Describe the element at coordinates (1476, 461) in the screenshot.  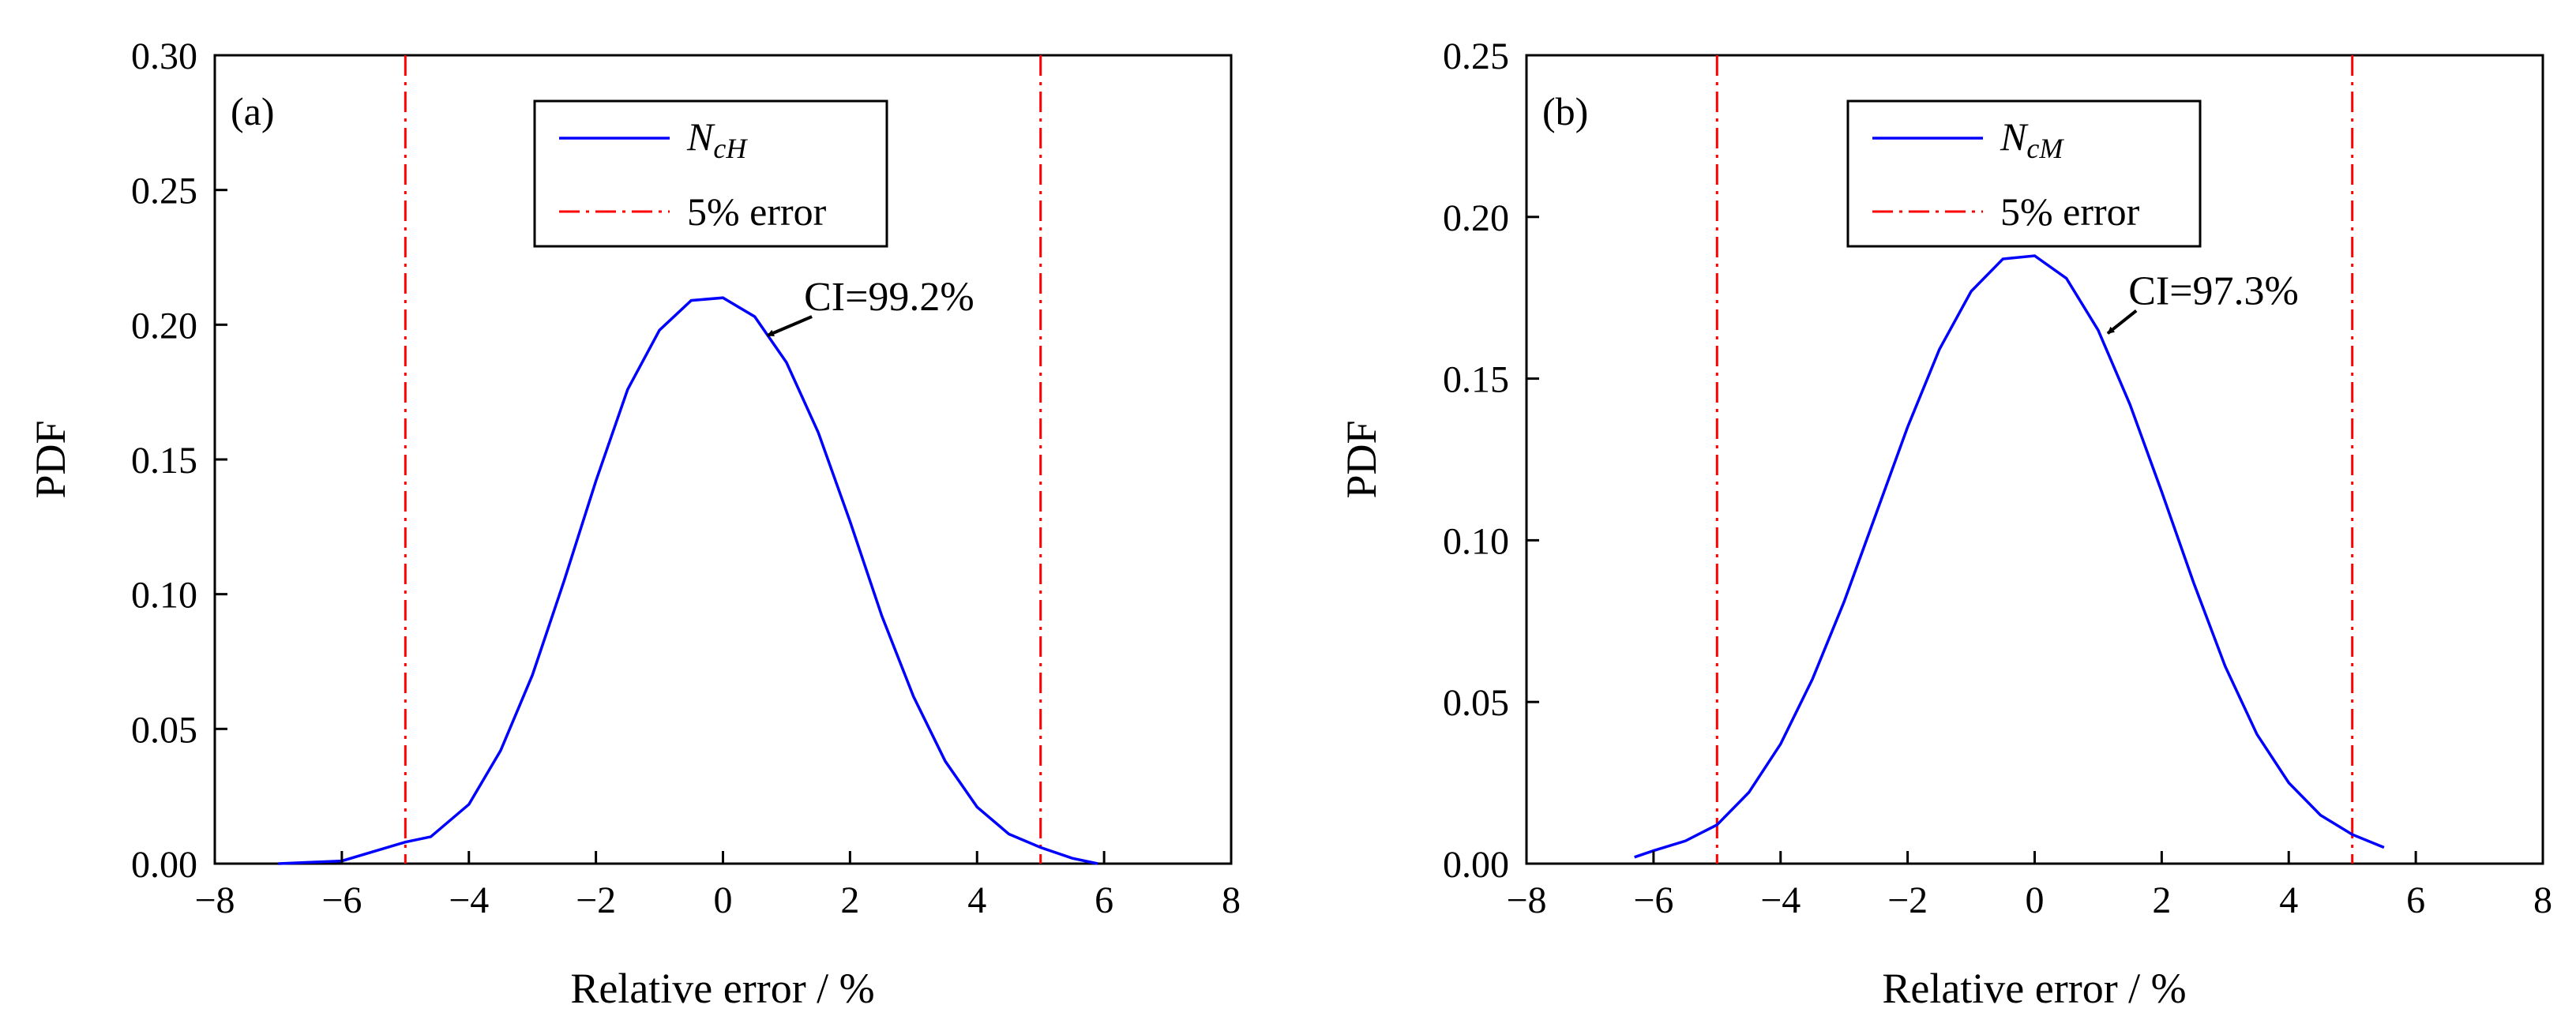
I see `y-tick-labels: 0.00 0.05 0.10 0.15 0.20 0.25` at that location.